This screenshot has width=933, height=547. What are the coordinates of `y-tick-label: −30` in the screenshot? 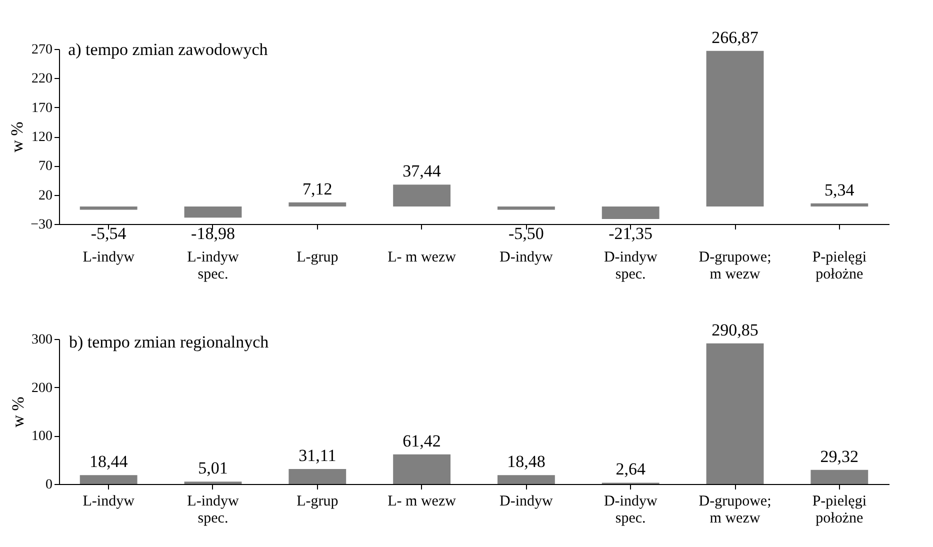 It's located at (41, 225).